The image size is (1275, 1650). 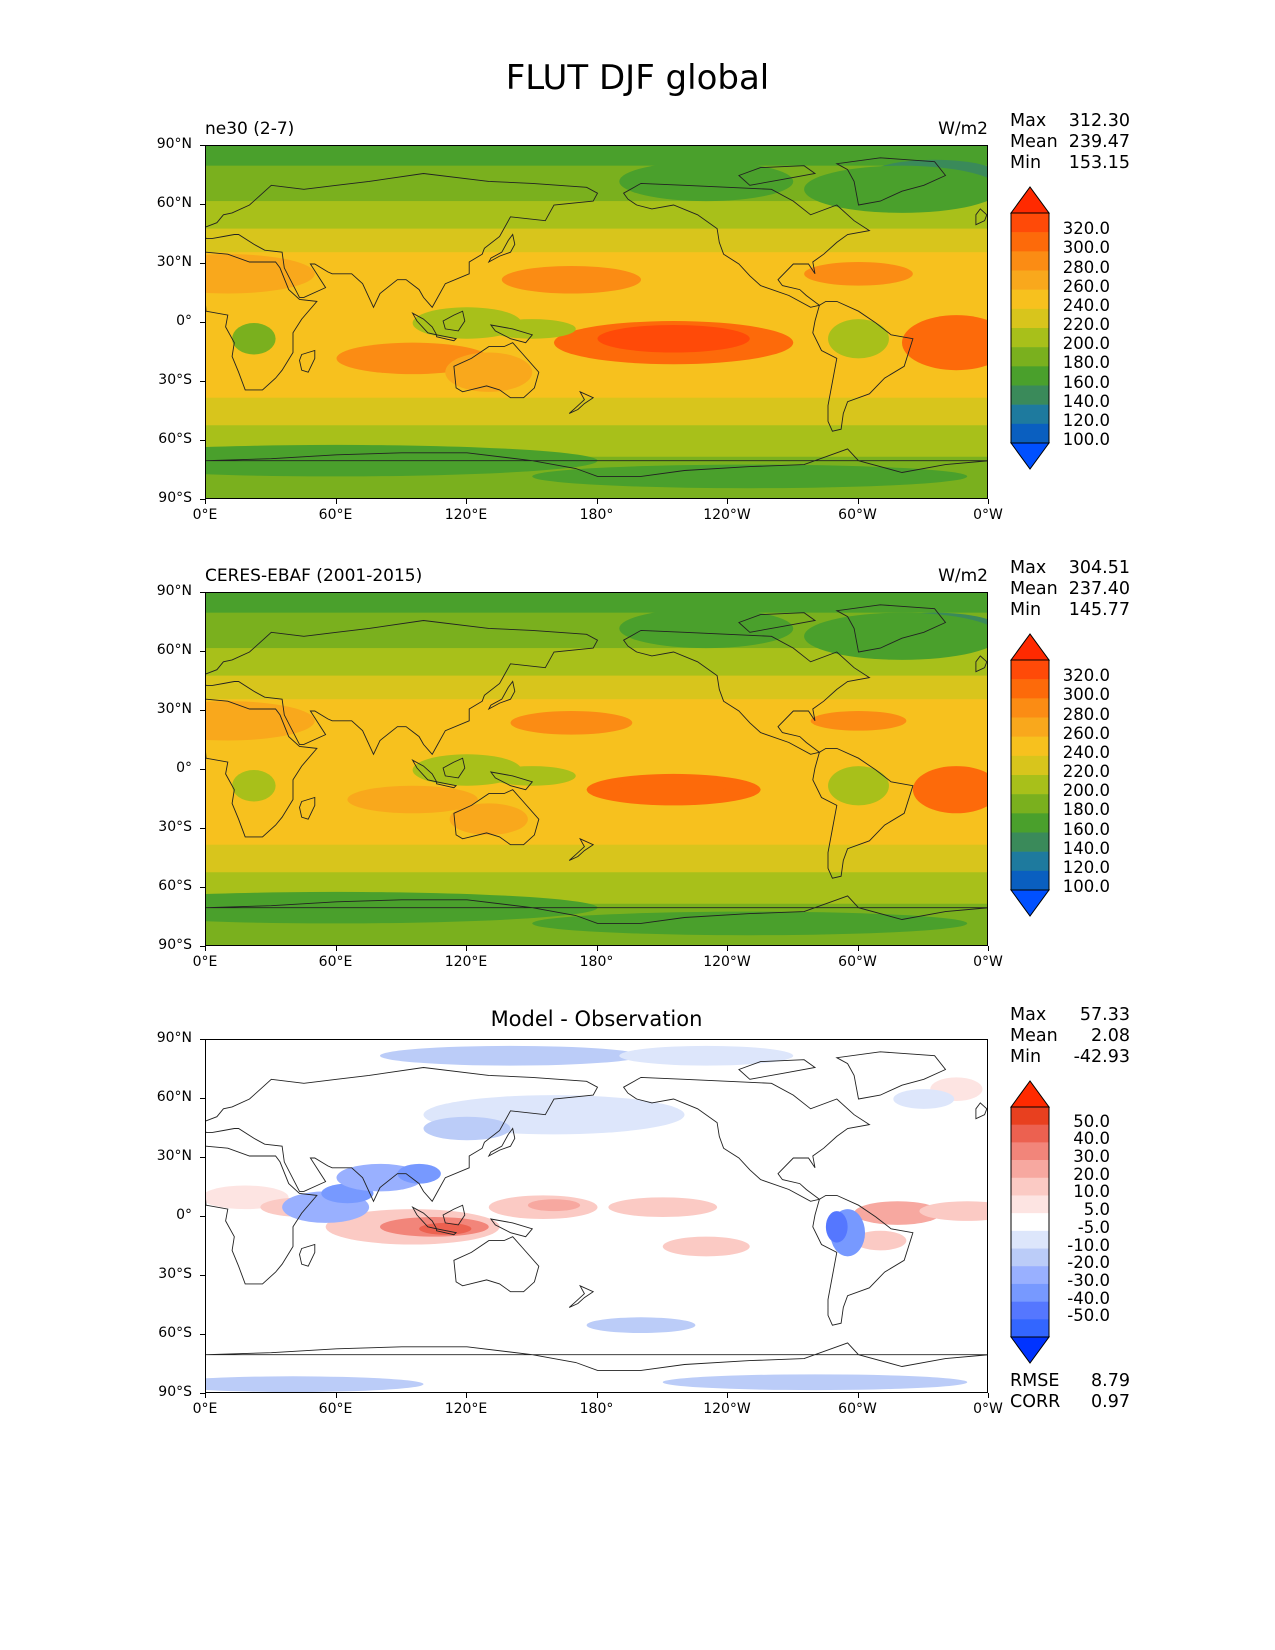 What do you see at coordinates (1086, 810) in the screenshot?
I see `colorbar-level-label: 180.0` at bounding box center [1086, 810].